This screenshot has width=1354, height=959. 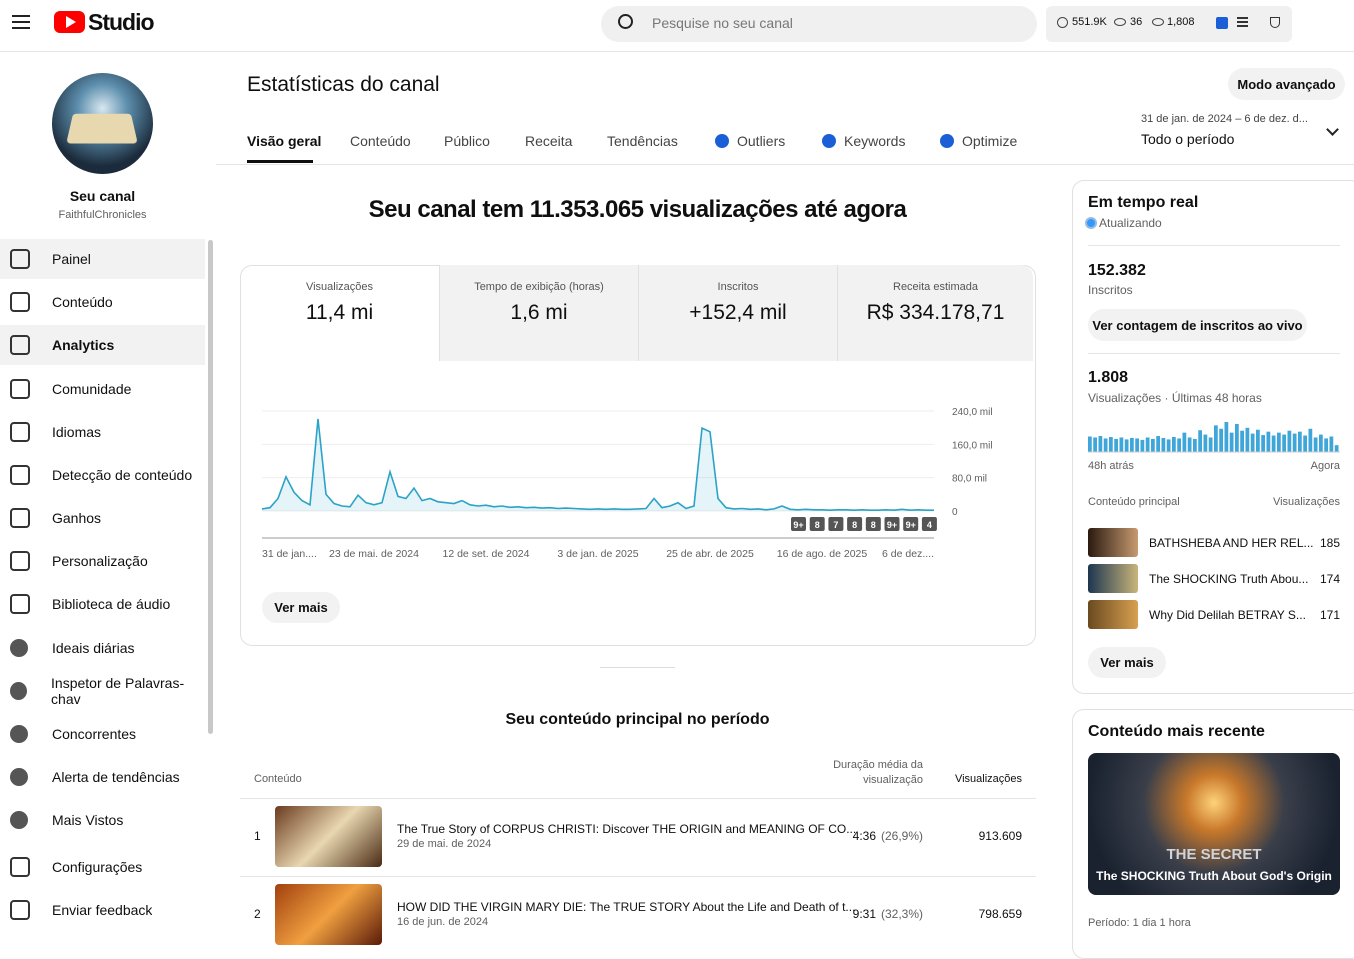 What do you see at coordinates (1127, 662) in the screenshot?
I see `realtime-more-button: Ver mais` at bounding box center [1127, 662].